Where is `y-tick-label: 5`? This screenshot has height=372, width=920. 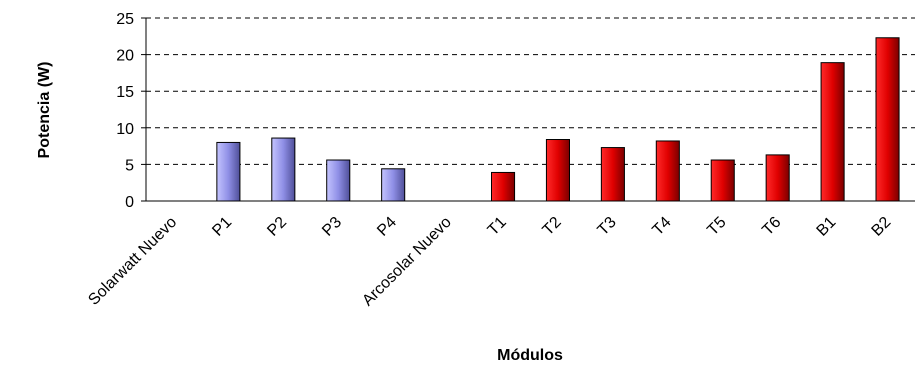
y-tick-label: 5 is located at coordinates (129, 165).